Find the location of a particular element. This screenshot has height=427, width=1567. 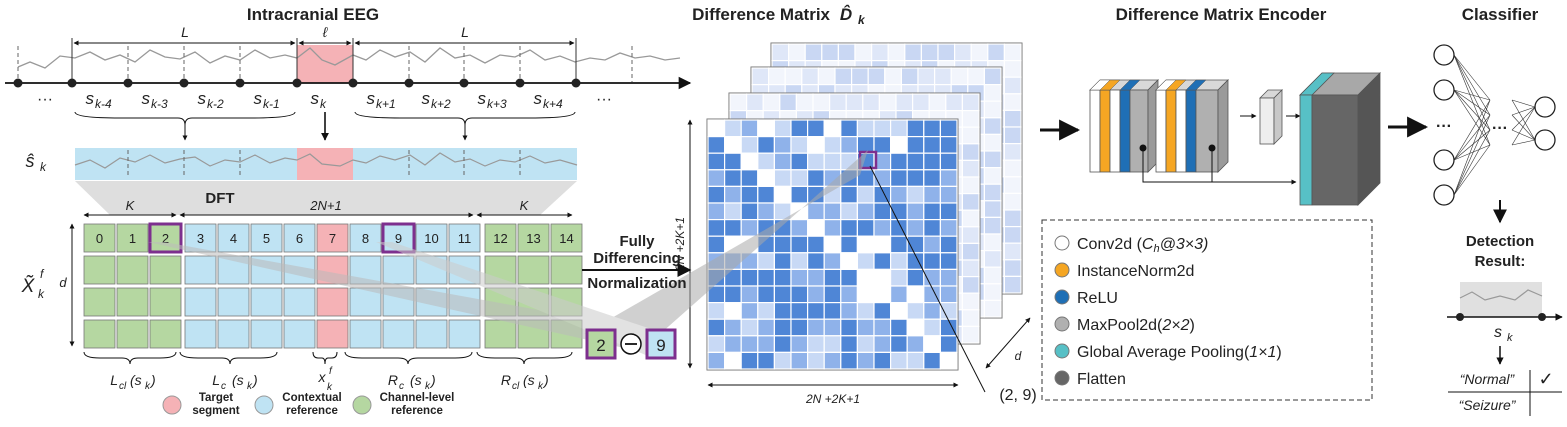

label-normal: “Normal” is located at coordinates (1488, 379).